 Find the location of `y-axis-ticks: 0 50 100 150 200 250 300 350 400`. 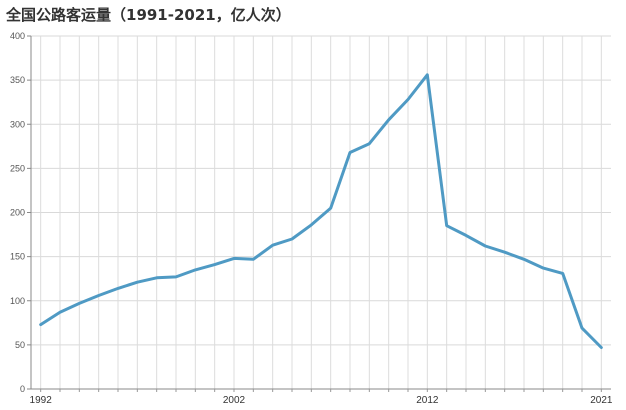

y-axis-ticks: 0 50 100 150 200 250 300 350 400 is located at coordinates (20, 212).